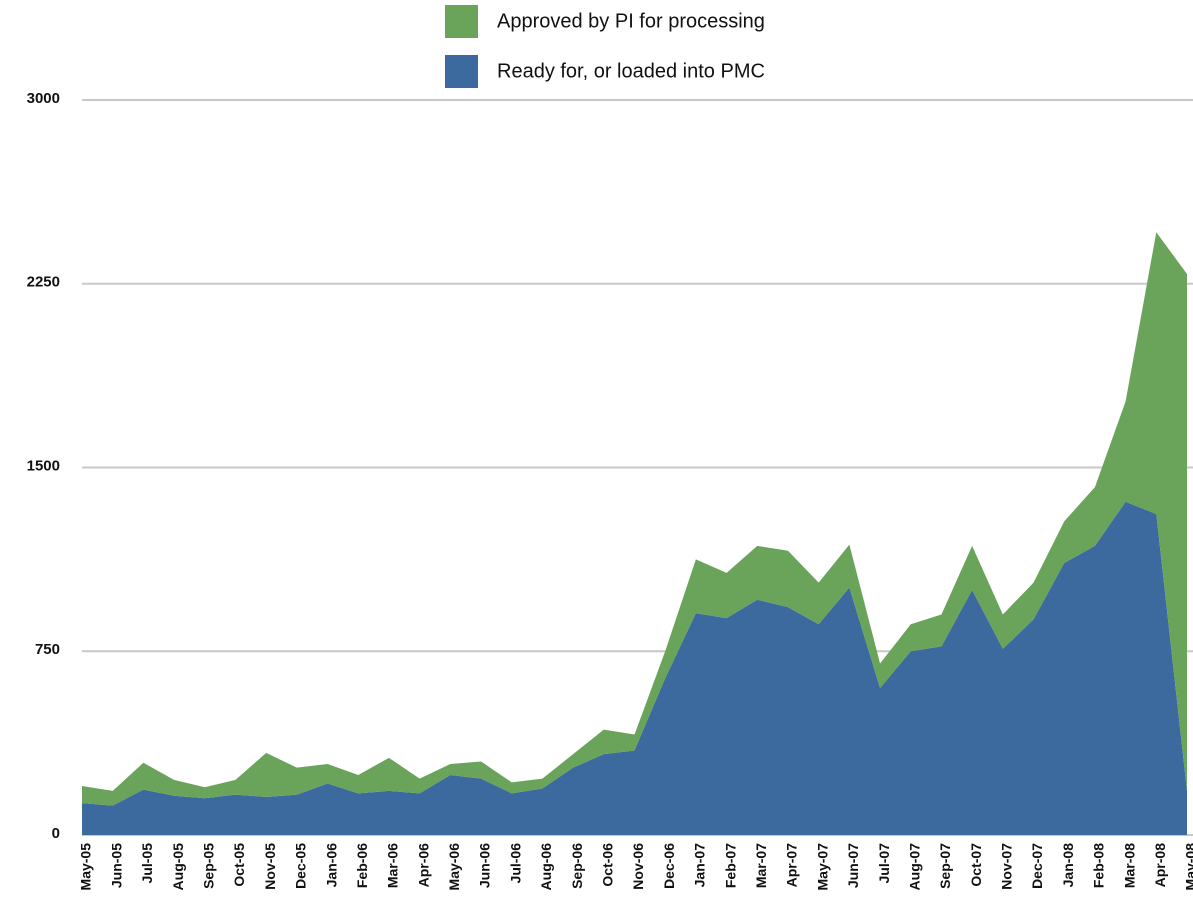 The image size is (1193, 910). Describe the element at coordinates (631, 71) in the screenshot. I see `legend-label: Ready for, or loaded into PMC` at that location.